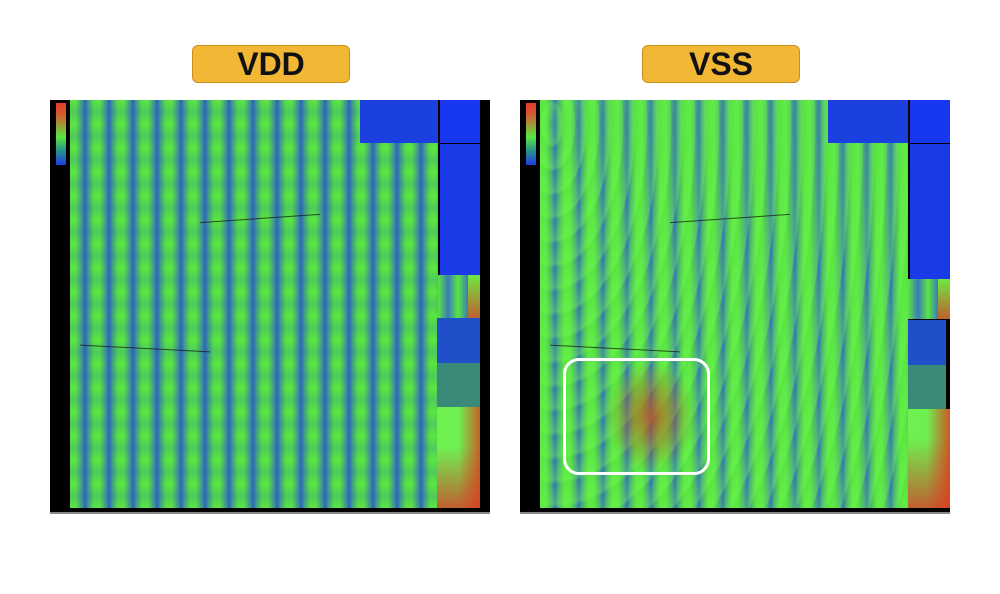 This screenshot has height=594, width=1000. What do you see at coordinates (636, 416) in the screenshot?
I see `highlighted-hotspot-region` at bounding box center [636, 416].